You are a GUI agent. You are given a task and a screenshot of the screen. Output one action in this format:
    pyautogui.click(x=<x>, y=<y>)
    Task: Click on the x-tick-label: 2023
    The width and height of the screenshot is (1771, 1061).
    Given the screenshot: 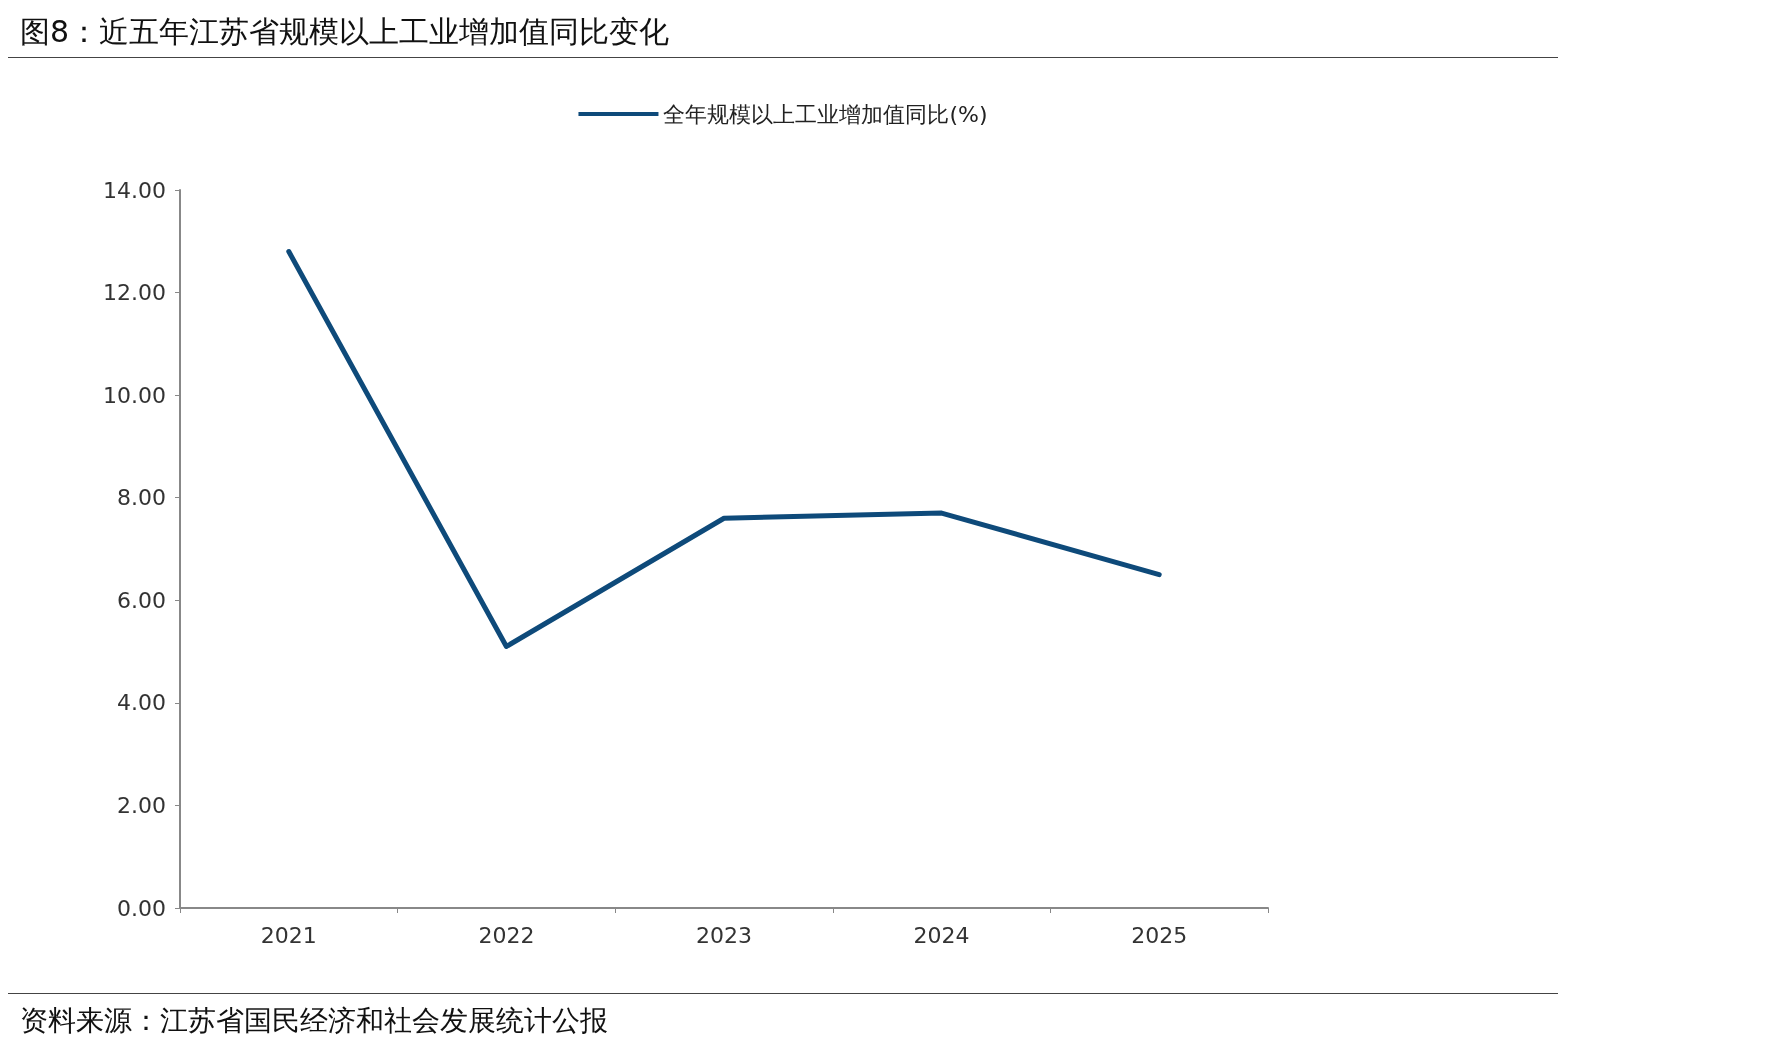 What is the action you would take?
    pyautogui.click(x=724, y=935)
    